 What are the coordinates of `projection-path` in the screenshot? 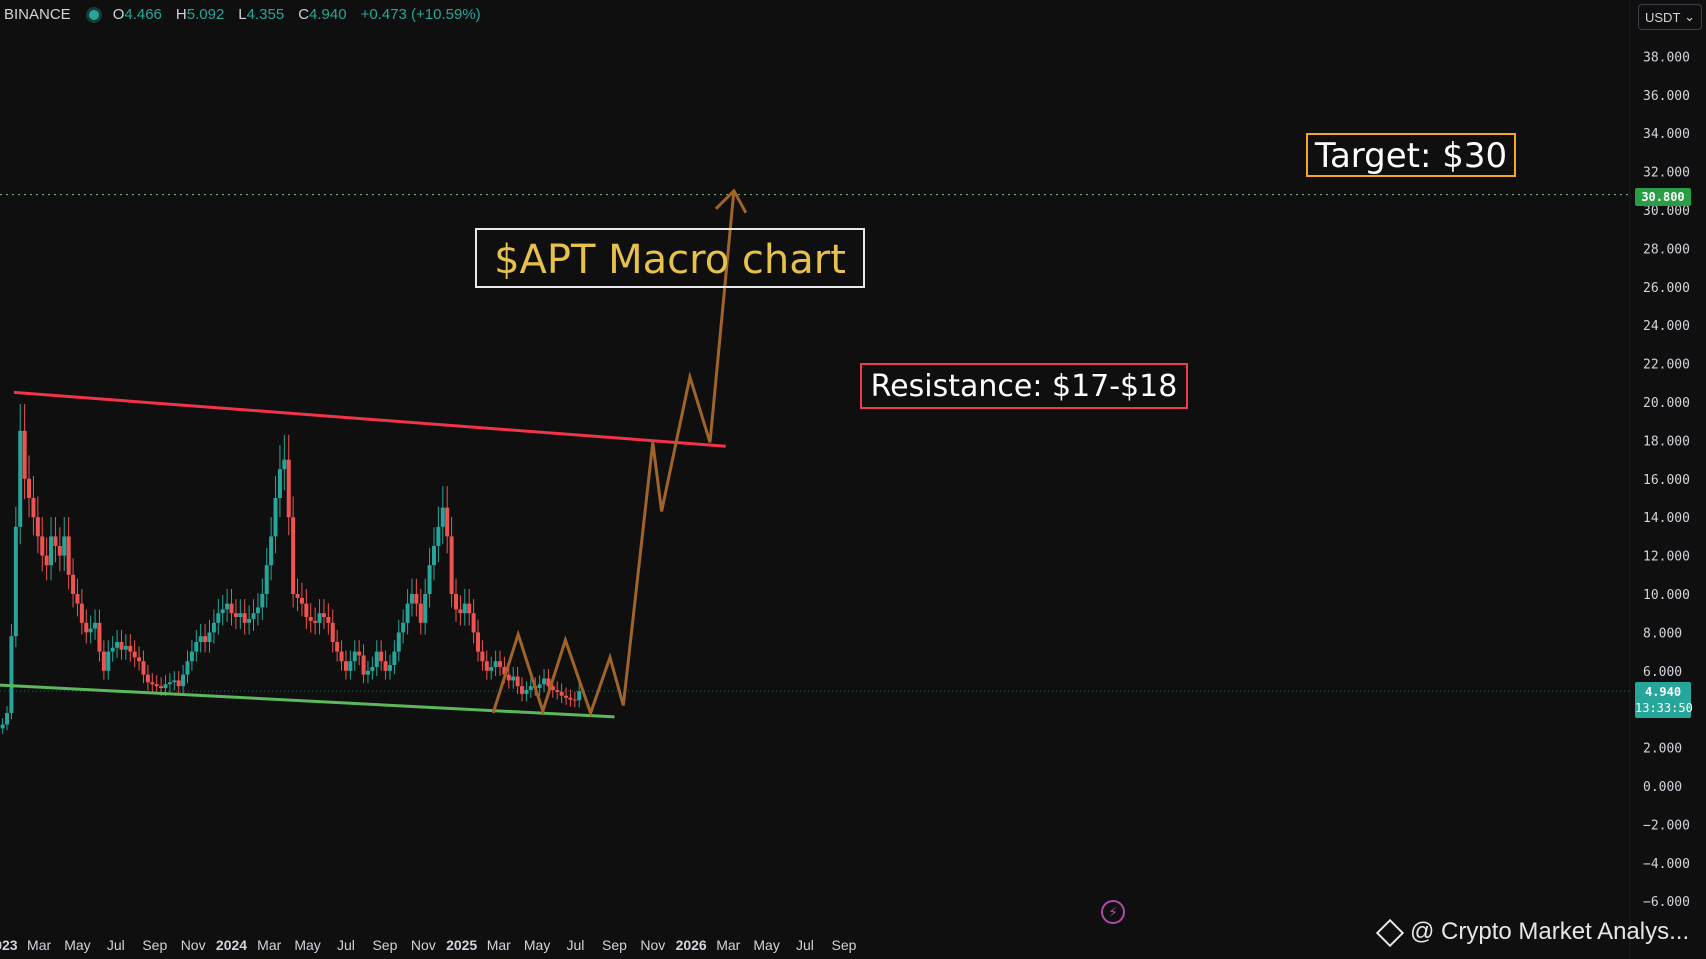 It's located at (613, 454).